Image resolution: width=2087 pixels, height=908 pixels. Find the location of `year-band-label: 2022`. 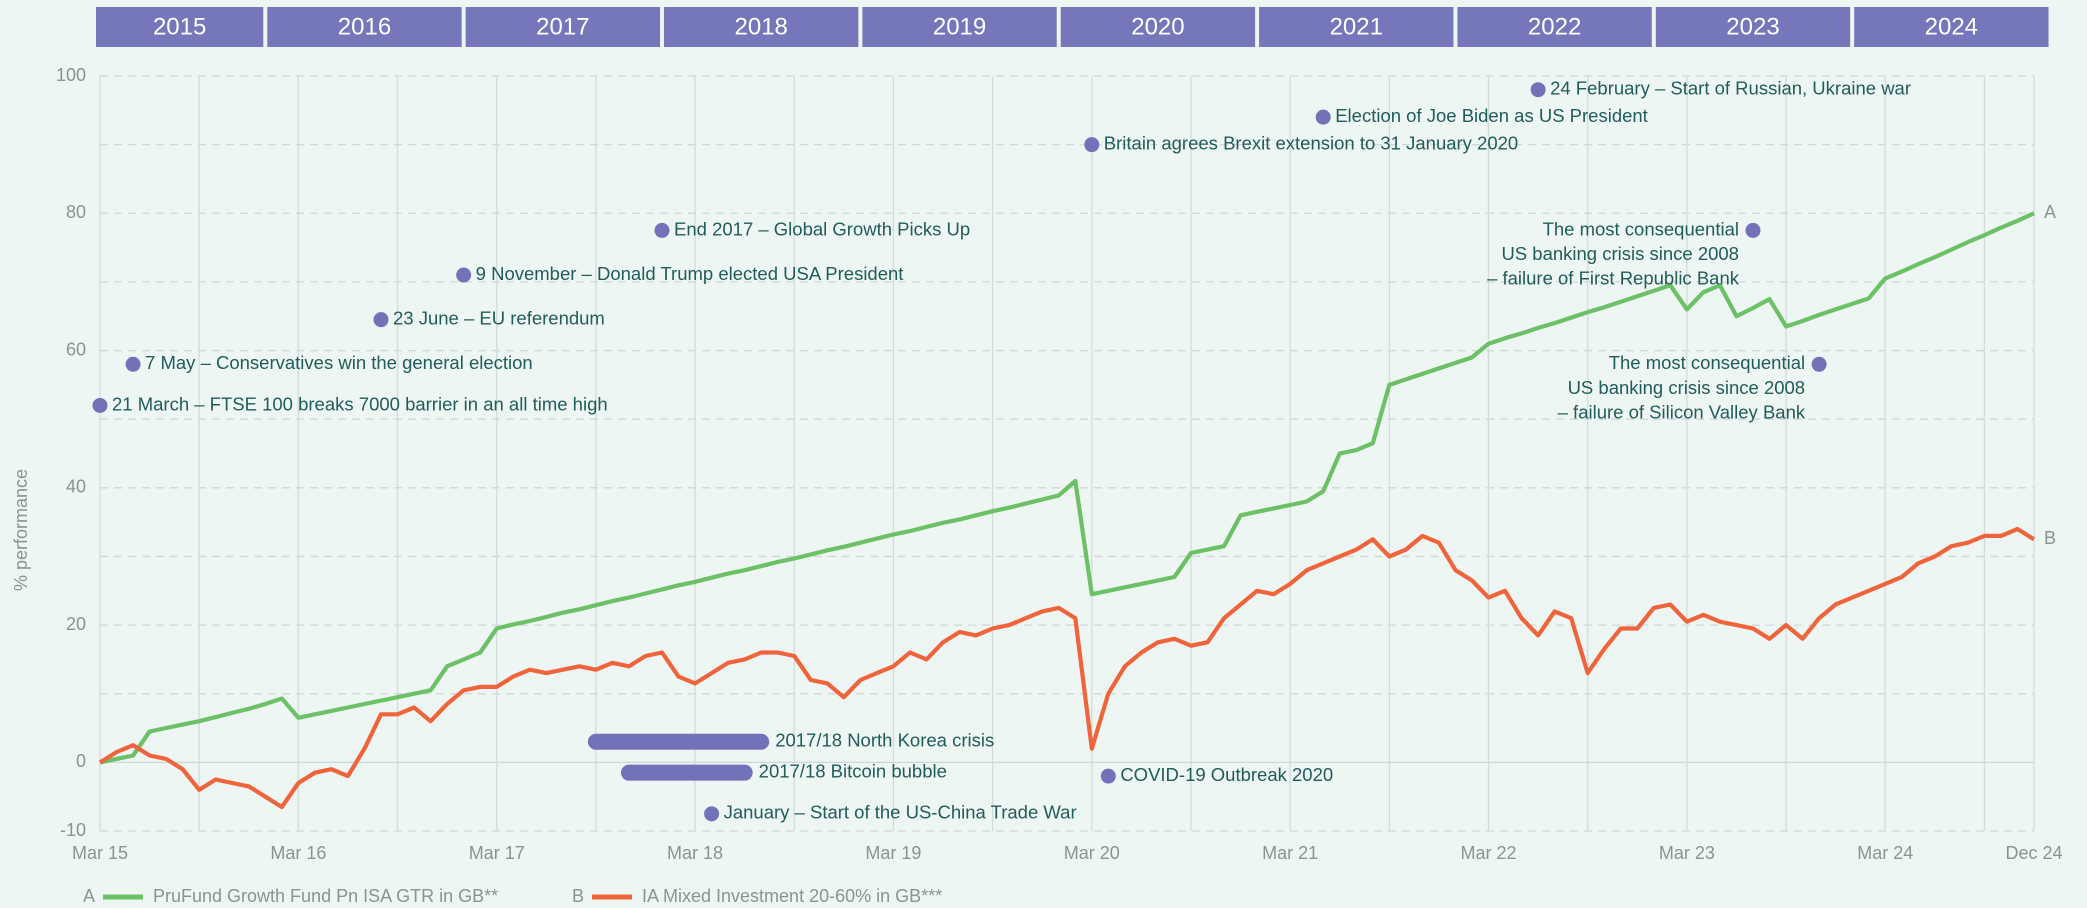

year-band-label: 2022 is located at coordinates (1554, 26).